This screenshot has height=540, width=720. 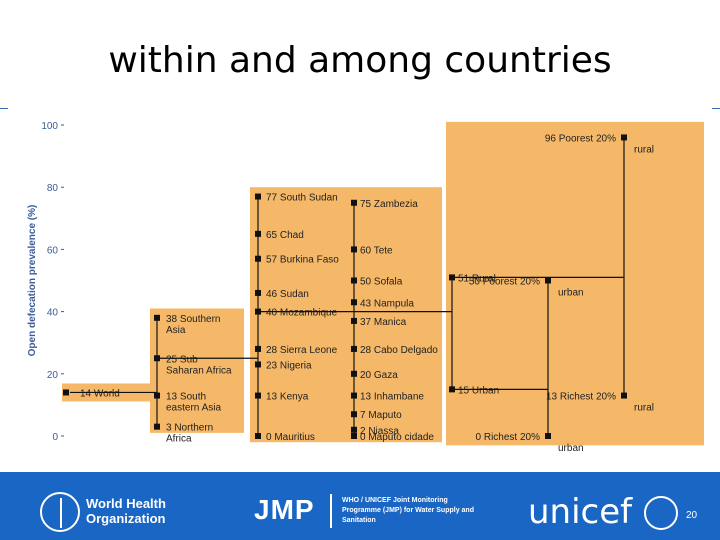 I want to click on countries-label: 28 Sierra Leone, so click(x=302, y=350).